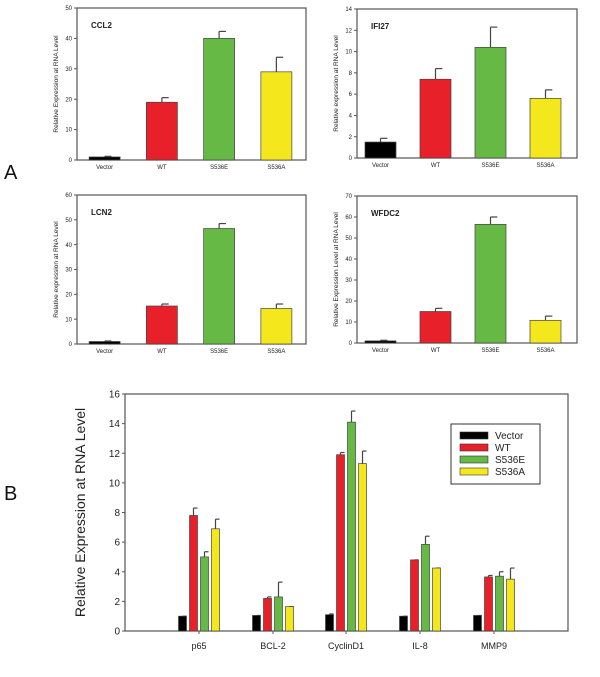 This screenshot has height=677, width=600. Describe the element at coordinates (68, 271) in the screenshot. I see `chart-lcn2-ytick-label: 30` at that location.